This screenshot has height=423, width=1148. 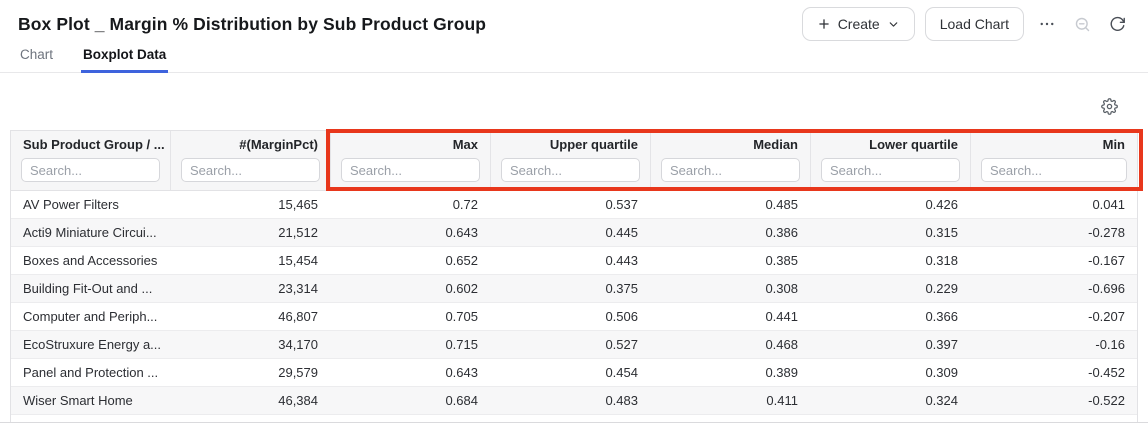 I want to click on cell-lower-quartile: 0.229, so click(x=941, y=288).